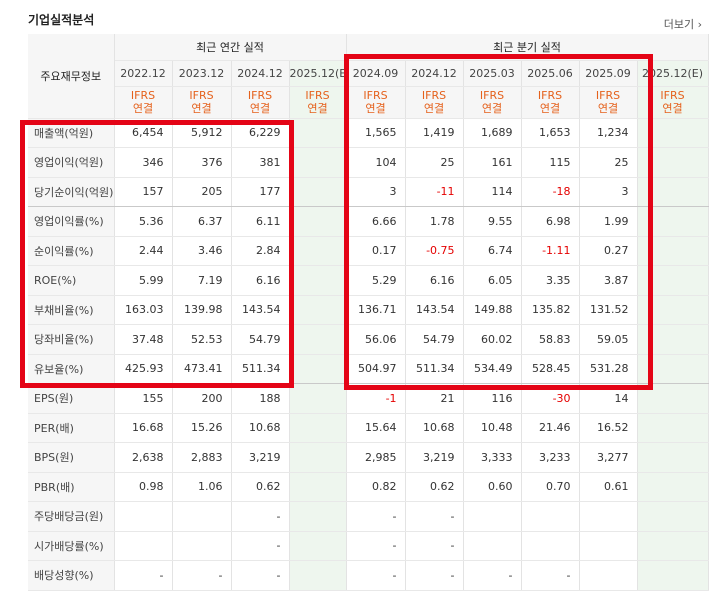 This screenshot has width=714, height=596. I want to click on table-cell: 531.28, so click(608, 369).